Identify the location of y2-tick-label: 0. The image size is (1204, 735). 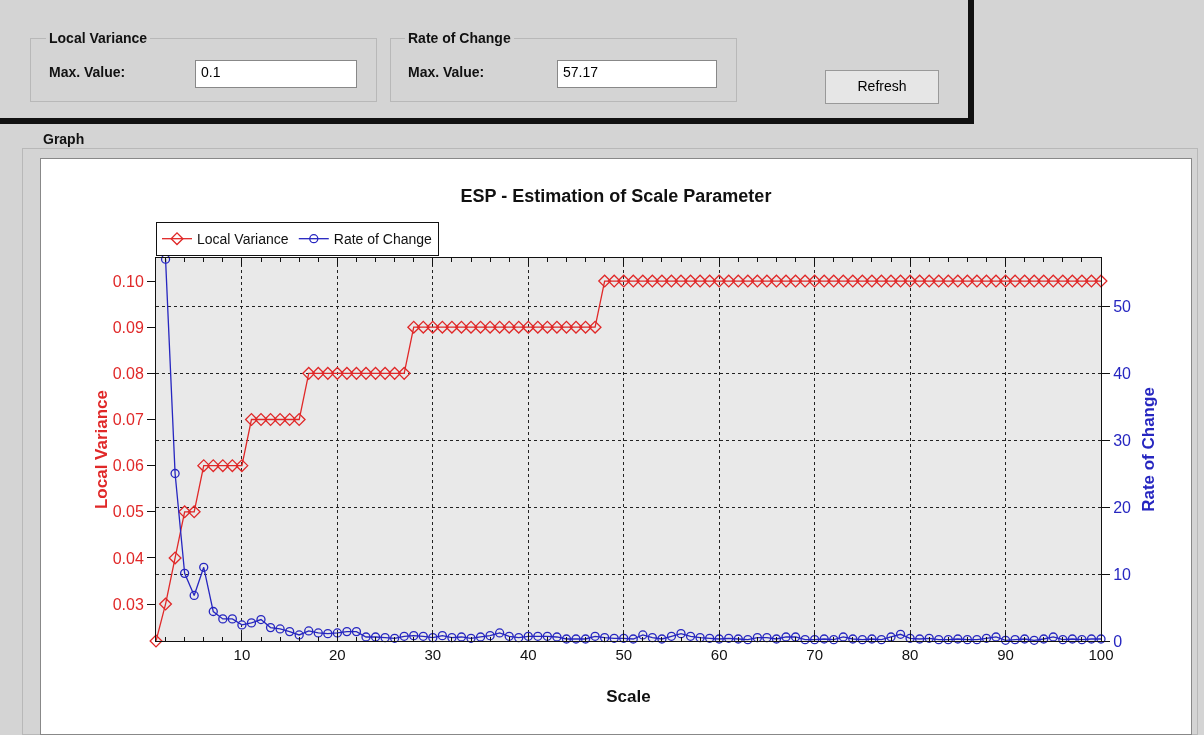
(1118, 641).